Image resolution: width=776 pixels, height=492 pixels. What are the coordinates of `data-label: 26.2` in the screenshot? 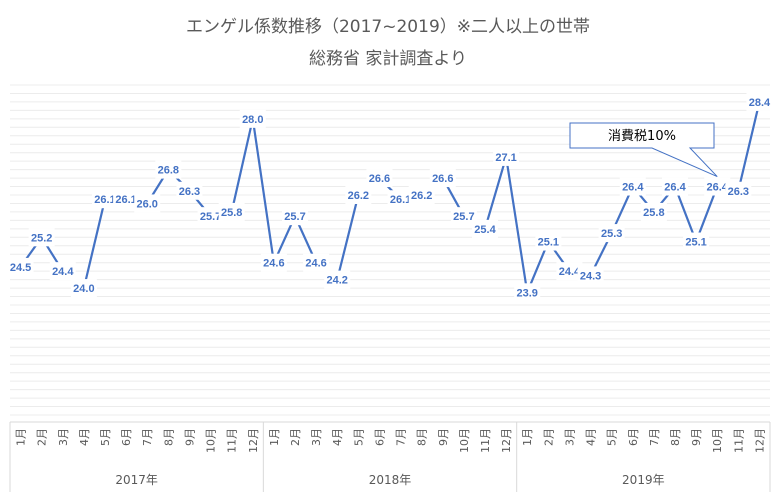 It's located at (421, 196).